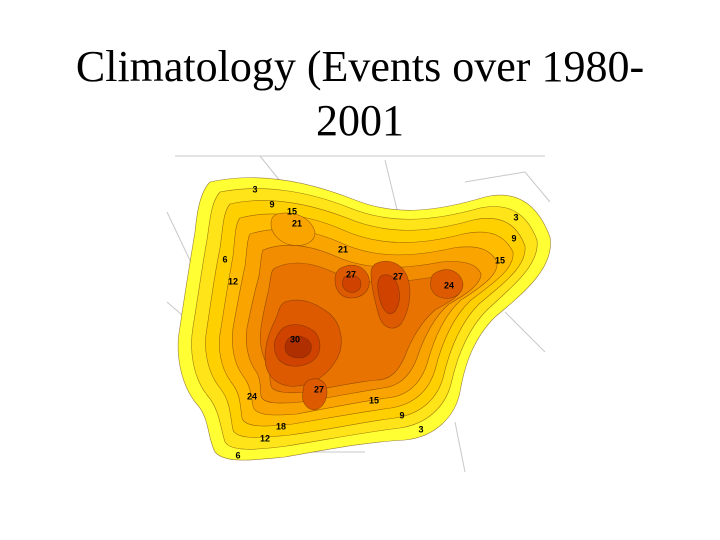  What do you see at coordinates (360, 120) in the screenshot?
I see `title-line-2: 2001` at bounding box center [360, 120].